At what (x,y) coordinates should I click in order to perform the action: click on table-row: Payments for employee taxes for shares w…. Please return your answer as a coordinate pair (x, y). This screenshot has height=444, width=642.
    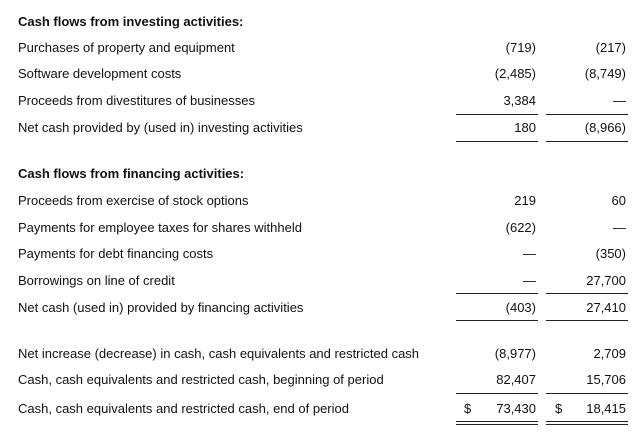
    Looking at the image, I should click on (321, 228).